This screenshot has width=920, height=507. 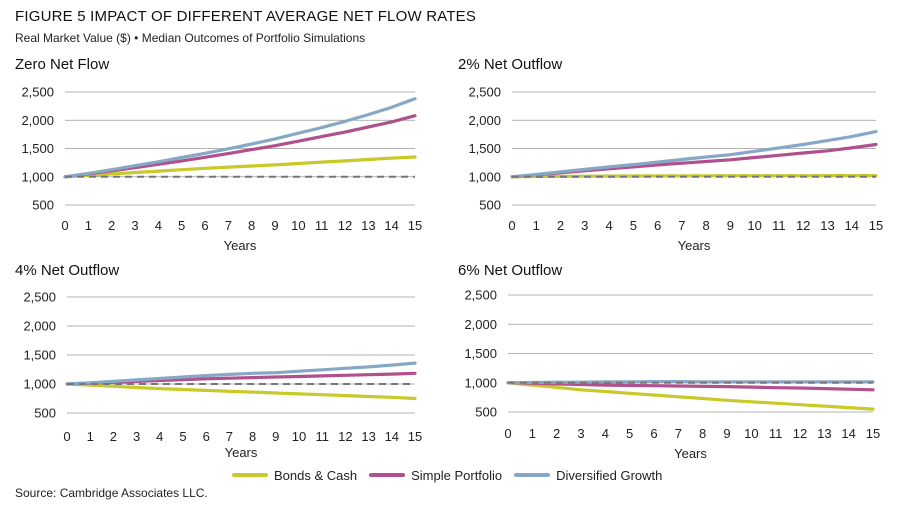 What do you see at coordinates (690, 386) in the screenshot?
I see `series-line-simple-portfolio` at bounding box center [690, 386].